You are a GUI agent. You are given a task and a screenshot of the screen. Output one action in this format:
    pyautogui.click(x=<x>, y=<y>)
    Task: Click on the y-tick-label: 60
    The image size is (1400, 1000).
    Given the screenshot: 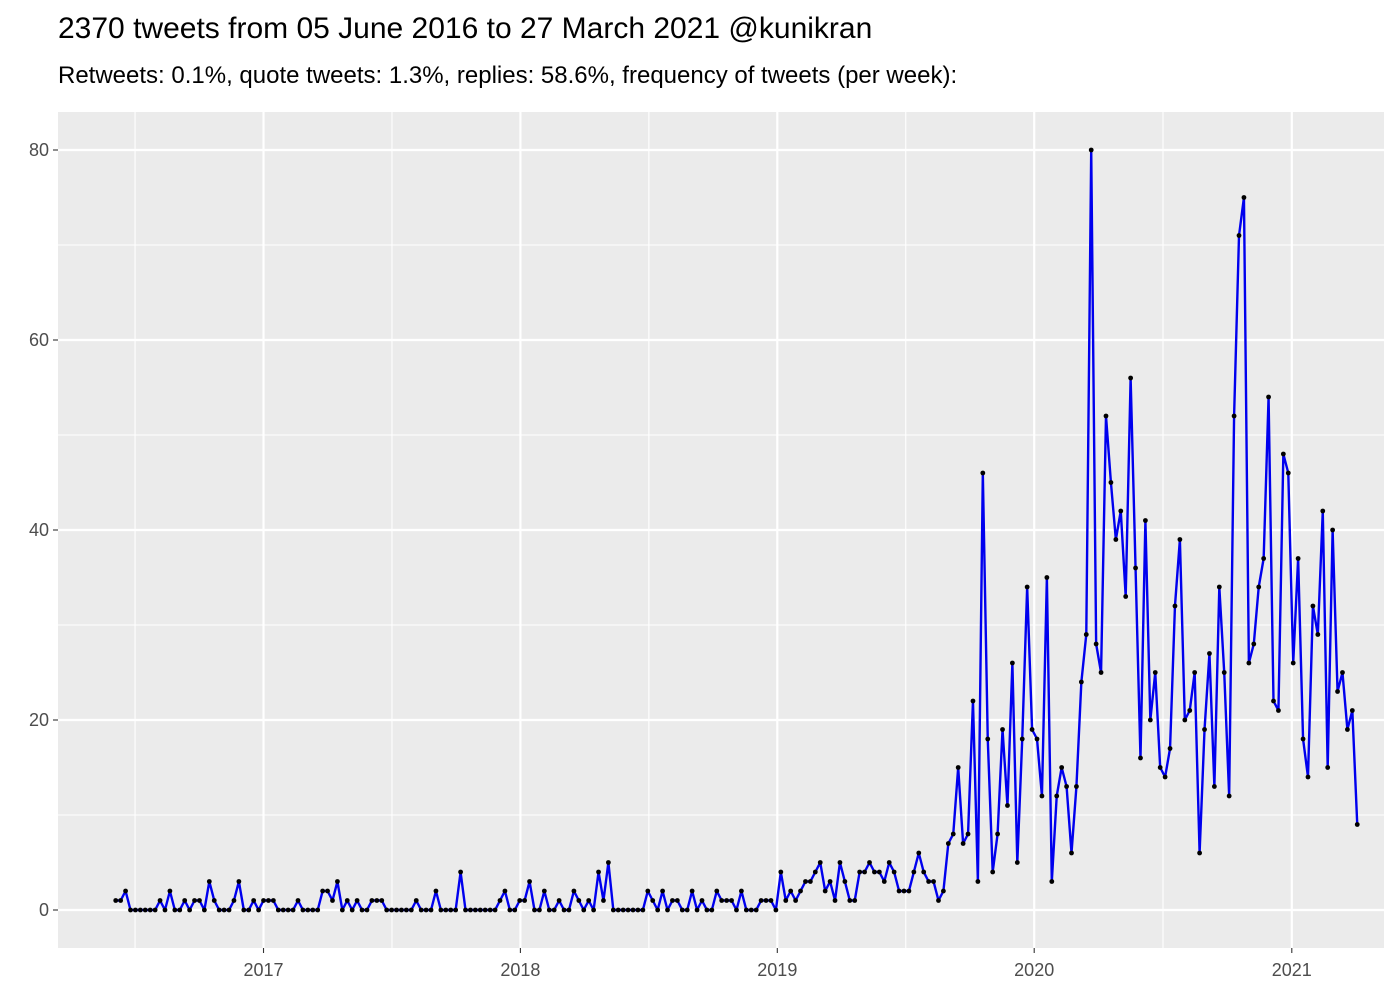 What is the action you would take?
    pyautogui.click(x=39, y=340)
    